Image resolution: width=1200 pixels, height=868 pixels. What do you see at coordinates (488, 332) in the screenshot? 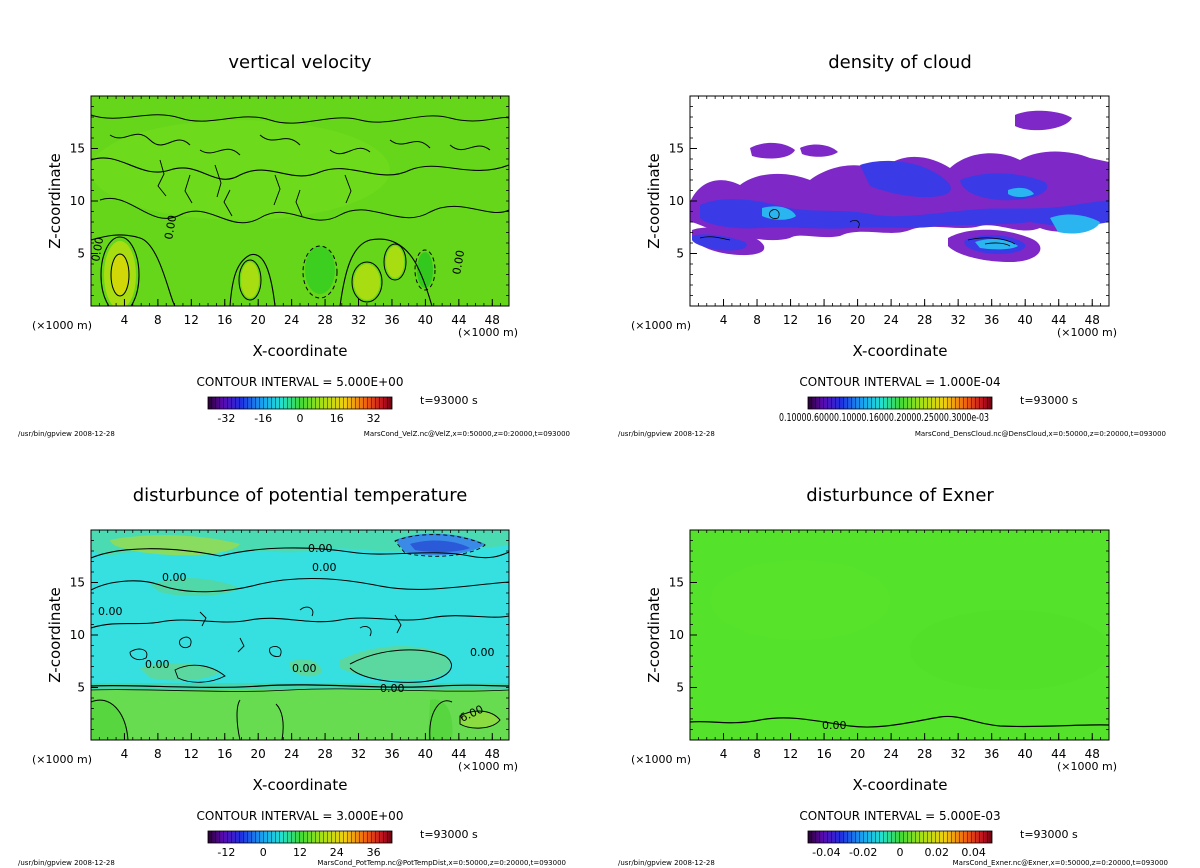
I see `x-unit-right: (×1000 m)` at bounding box center [488, 332].